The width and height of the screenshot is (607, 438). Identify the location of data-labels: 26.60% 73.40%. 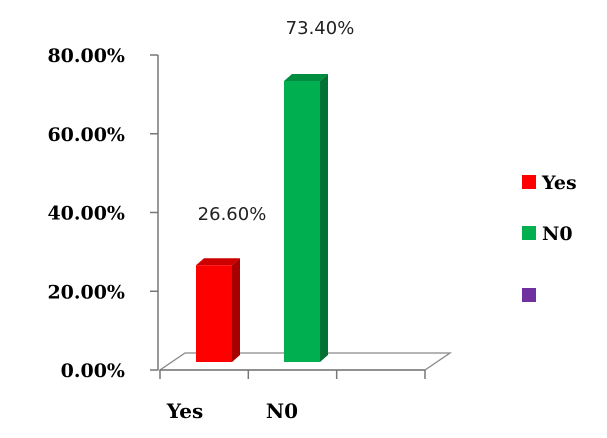
(276, 121).